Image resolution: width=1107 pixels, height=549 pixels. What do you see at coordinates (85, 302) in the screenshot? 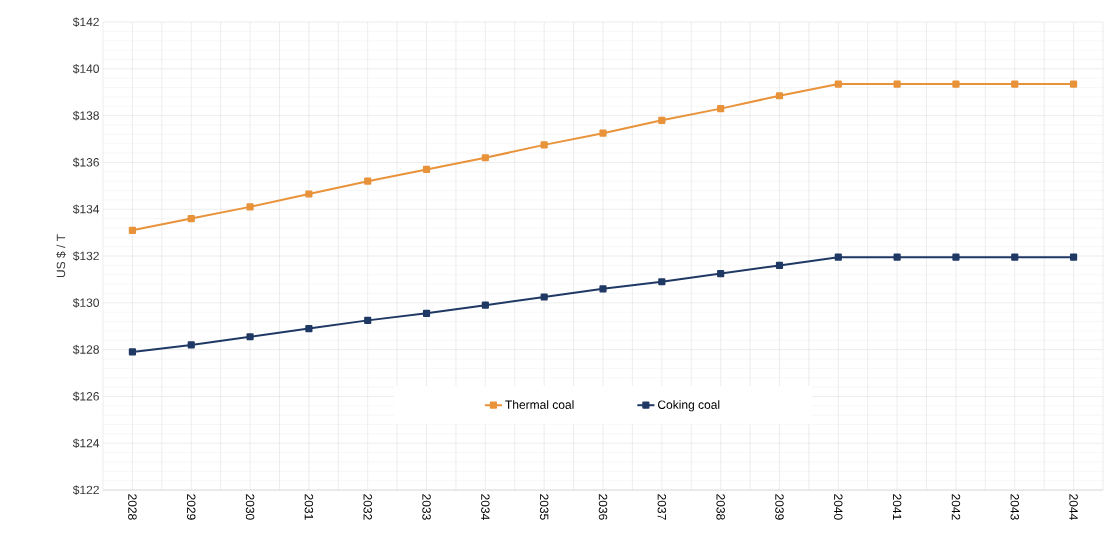
I see `y-tick-label: $130` at bounding box center [85, 302].